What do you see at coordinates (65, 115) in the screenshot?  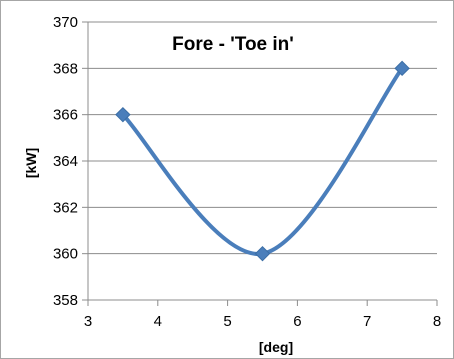 I see `y-tick-label: 366` at bounding box center [65, 115].